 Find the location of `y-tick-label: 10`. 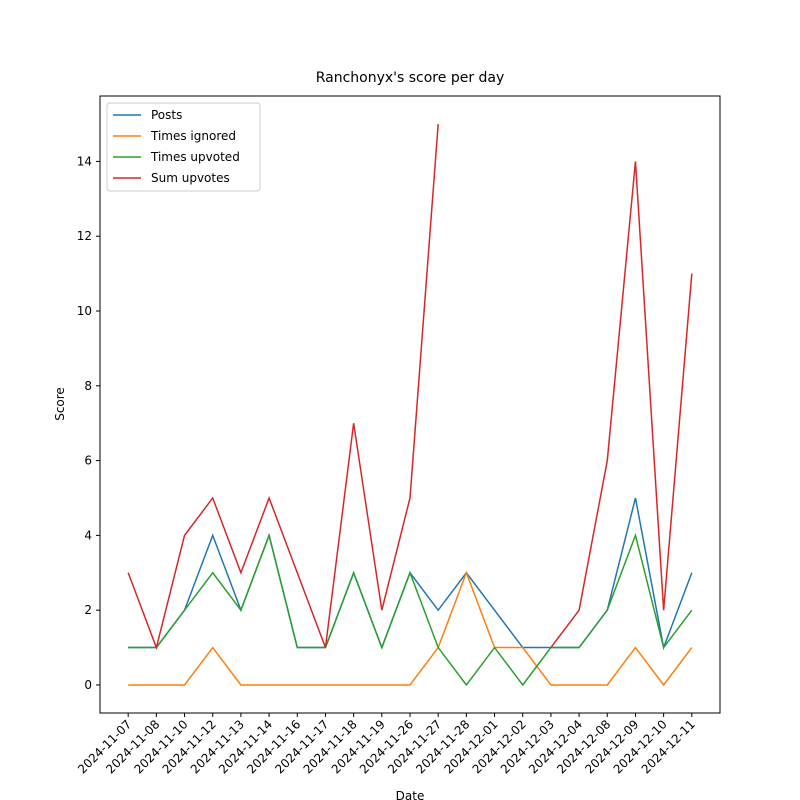

y-tick-label: 10 is located at coordinates (84, 311).